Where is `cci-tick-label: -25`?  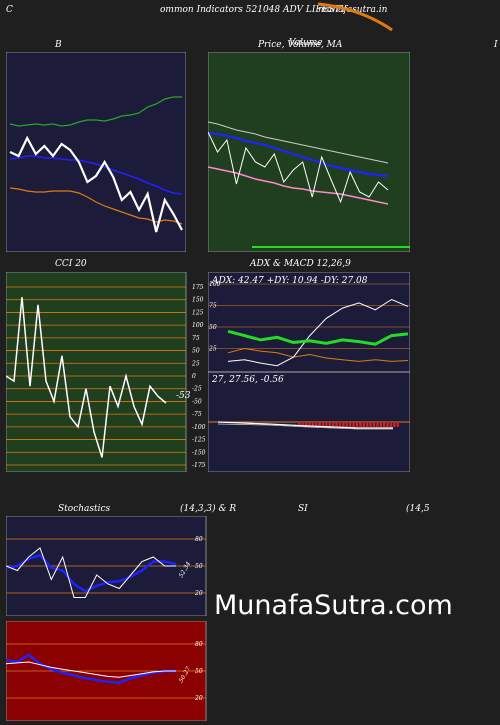
cci-tick-label: -25 is located at coordinates (197, 389).